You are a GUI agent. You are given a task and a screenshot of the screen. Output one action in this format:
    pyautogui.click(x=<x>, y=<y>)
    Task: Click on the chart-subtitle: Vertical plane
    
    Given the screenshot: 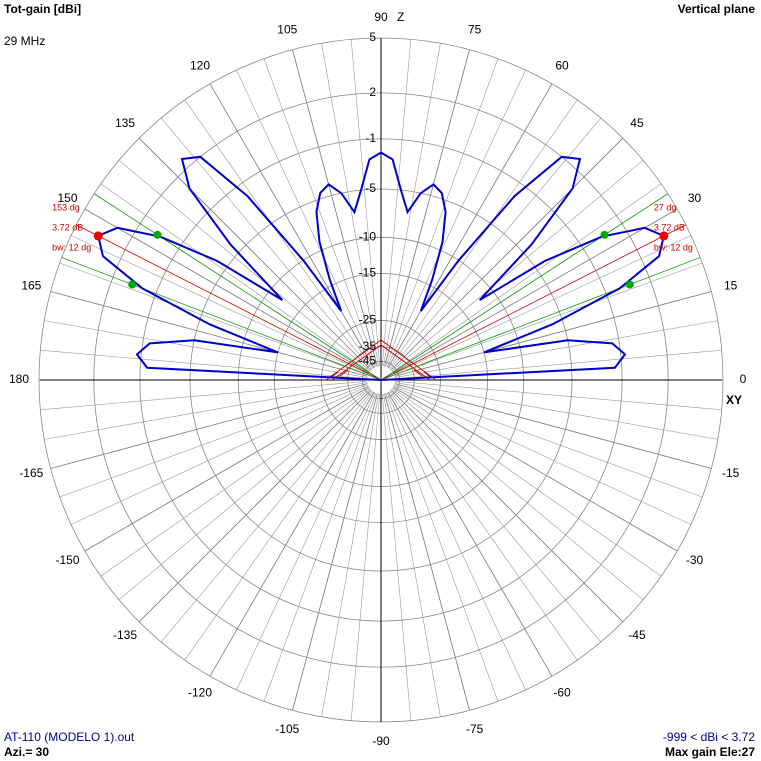 What is the action you would take?
    pyautogui.click(x=717, y=9)
    